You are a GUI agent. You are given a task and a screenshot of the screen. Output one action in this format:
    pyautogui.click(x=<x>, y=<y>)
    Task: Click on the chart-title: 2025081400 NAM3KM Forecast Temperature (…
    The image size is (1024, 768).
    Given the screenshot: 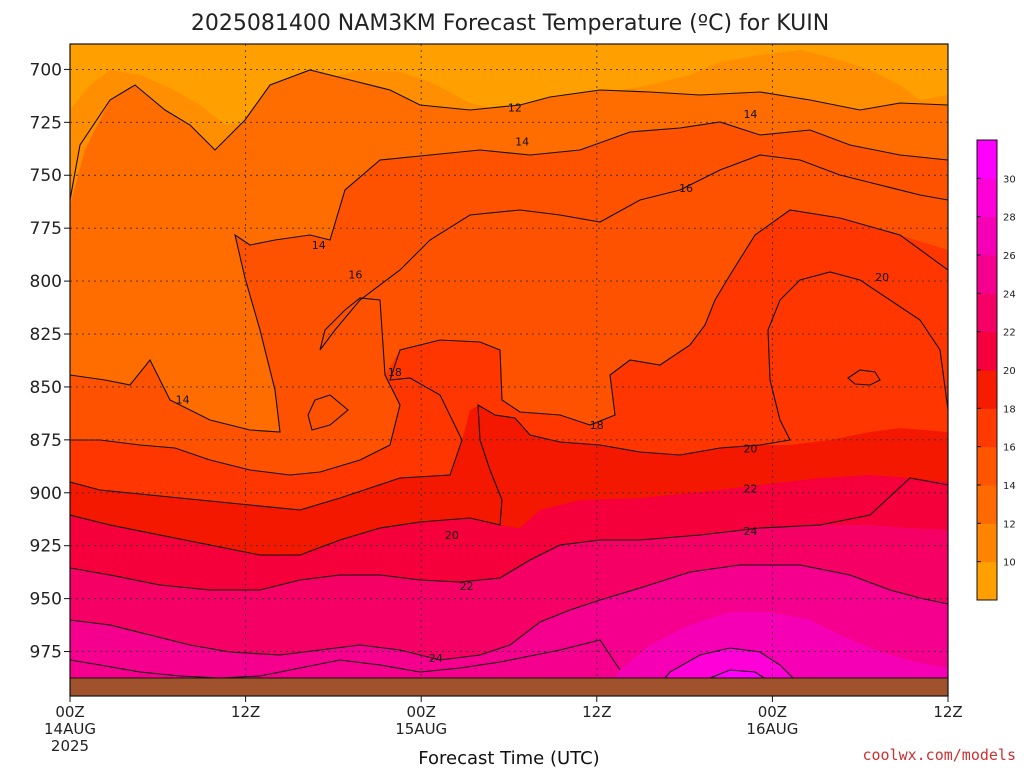 What is the action you would take?
    pyautogui.click(x=510, y=23)
    